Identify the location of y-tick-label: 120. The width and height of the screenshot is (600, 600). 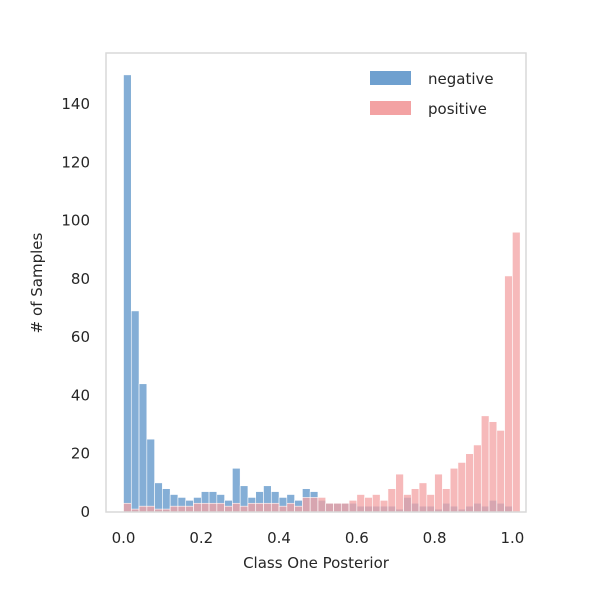
(75, 162).